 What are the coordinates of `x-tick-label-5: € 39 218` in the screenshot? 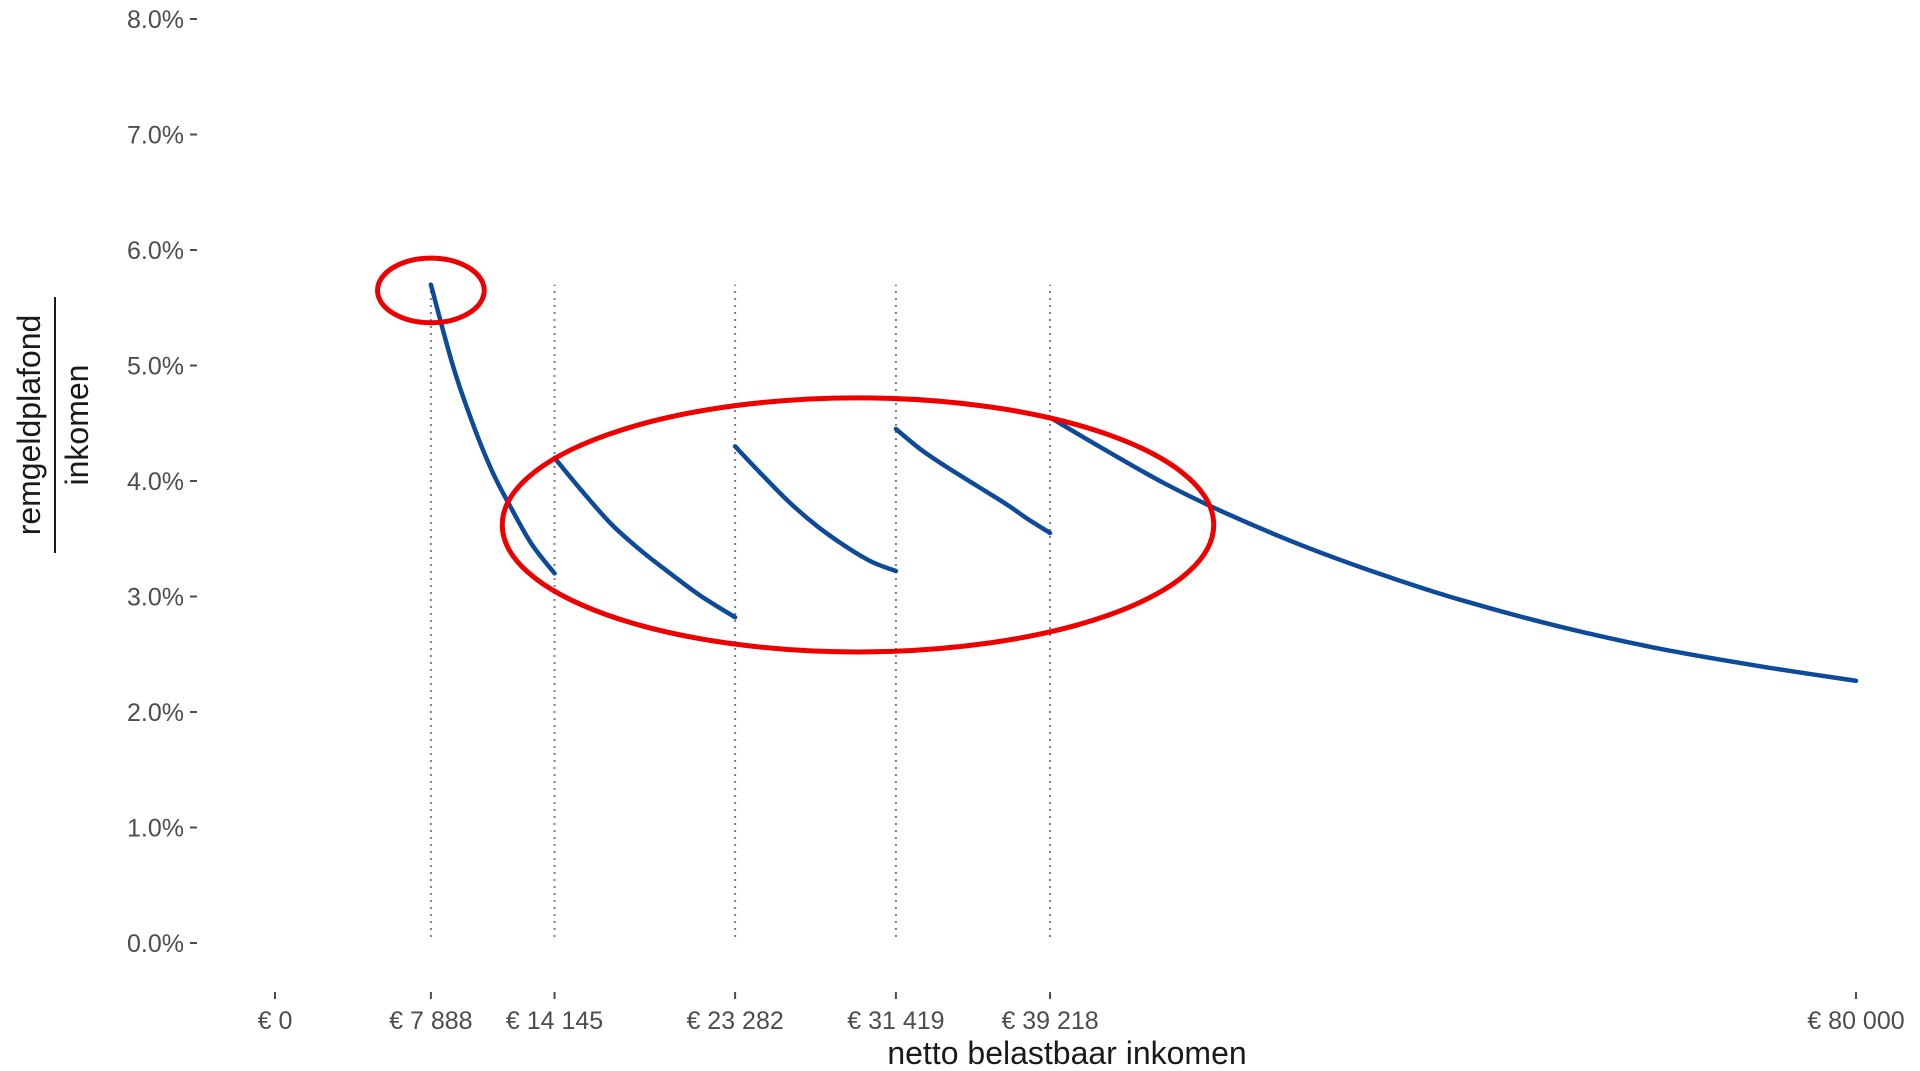 It's located at (1049, 1021).